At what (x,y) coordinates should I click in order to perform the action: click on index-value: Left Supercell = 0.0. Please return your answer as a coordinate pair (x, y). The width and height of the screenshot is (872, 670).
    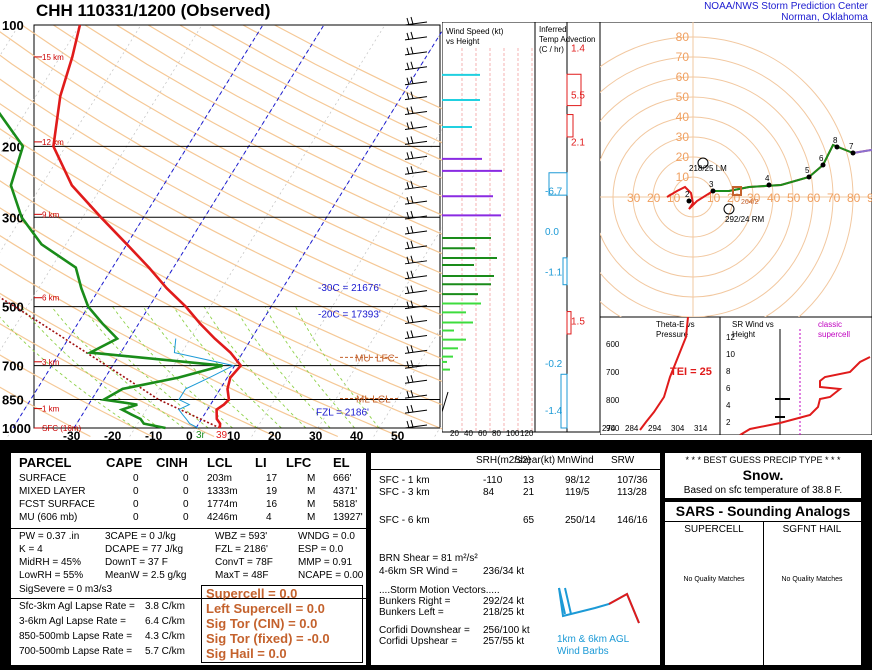
    Looking at the image, I should click on (265, 608).